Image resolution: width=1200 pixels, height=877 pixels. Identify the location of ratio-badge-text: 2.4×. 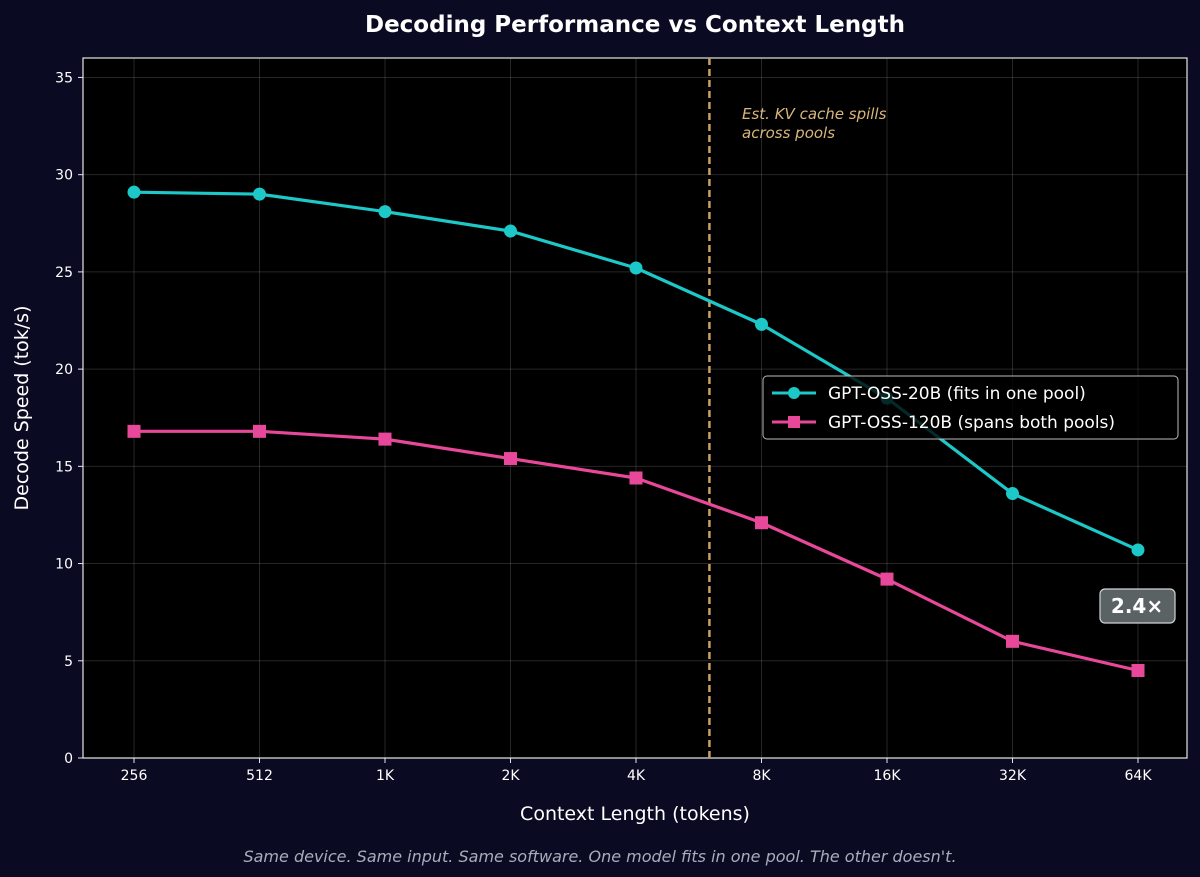
(1137, 606).